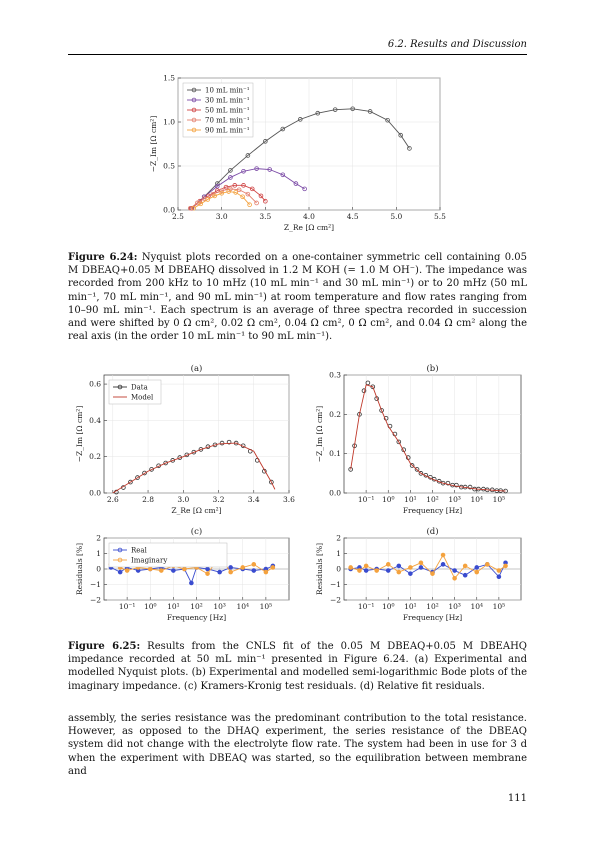 The width and height of the screenshot is (595, 842). Describe the element at coordinates (440, 216) in the screenshot. I see `x-tick-label: 5.5` at that location.